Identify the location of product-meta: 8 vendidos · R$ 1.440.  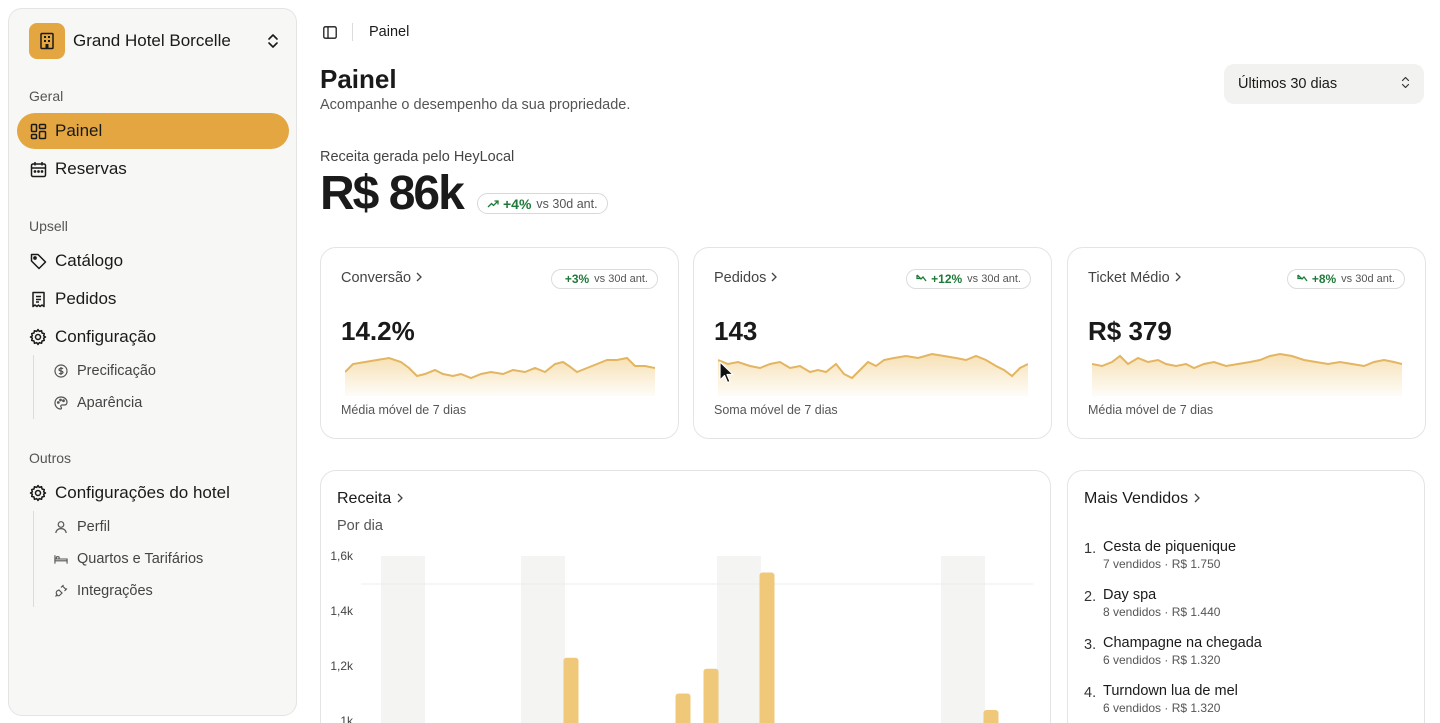
(1162, 612).